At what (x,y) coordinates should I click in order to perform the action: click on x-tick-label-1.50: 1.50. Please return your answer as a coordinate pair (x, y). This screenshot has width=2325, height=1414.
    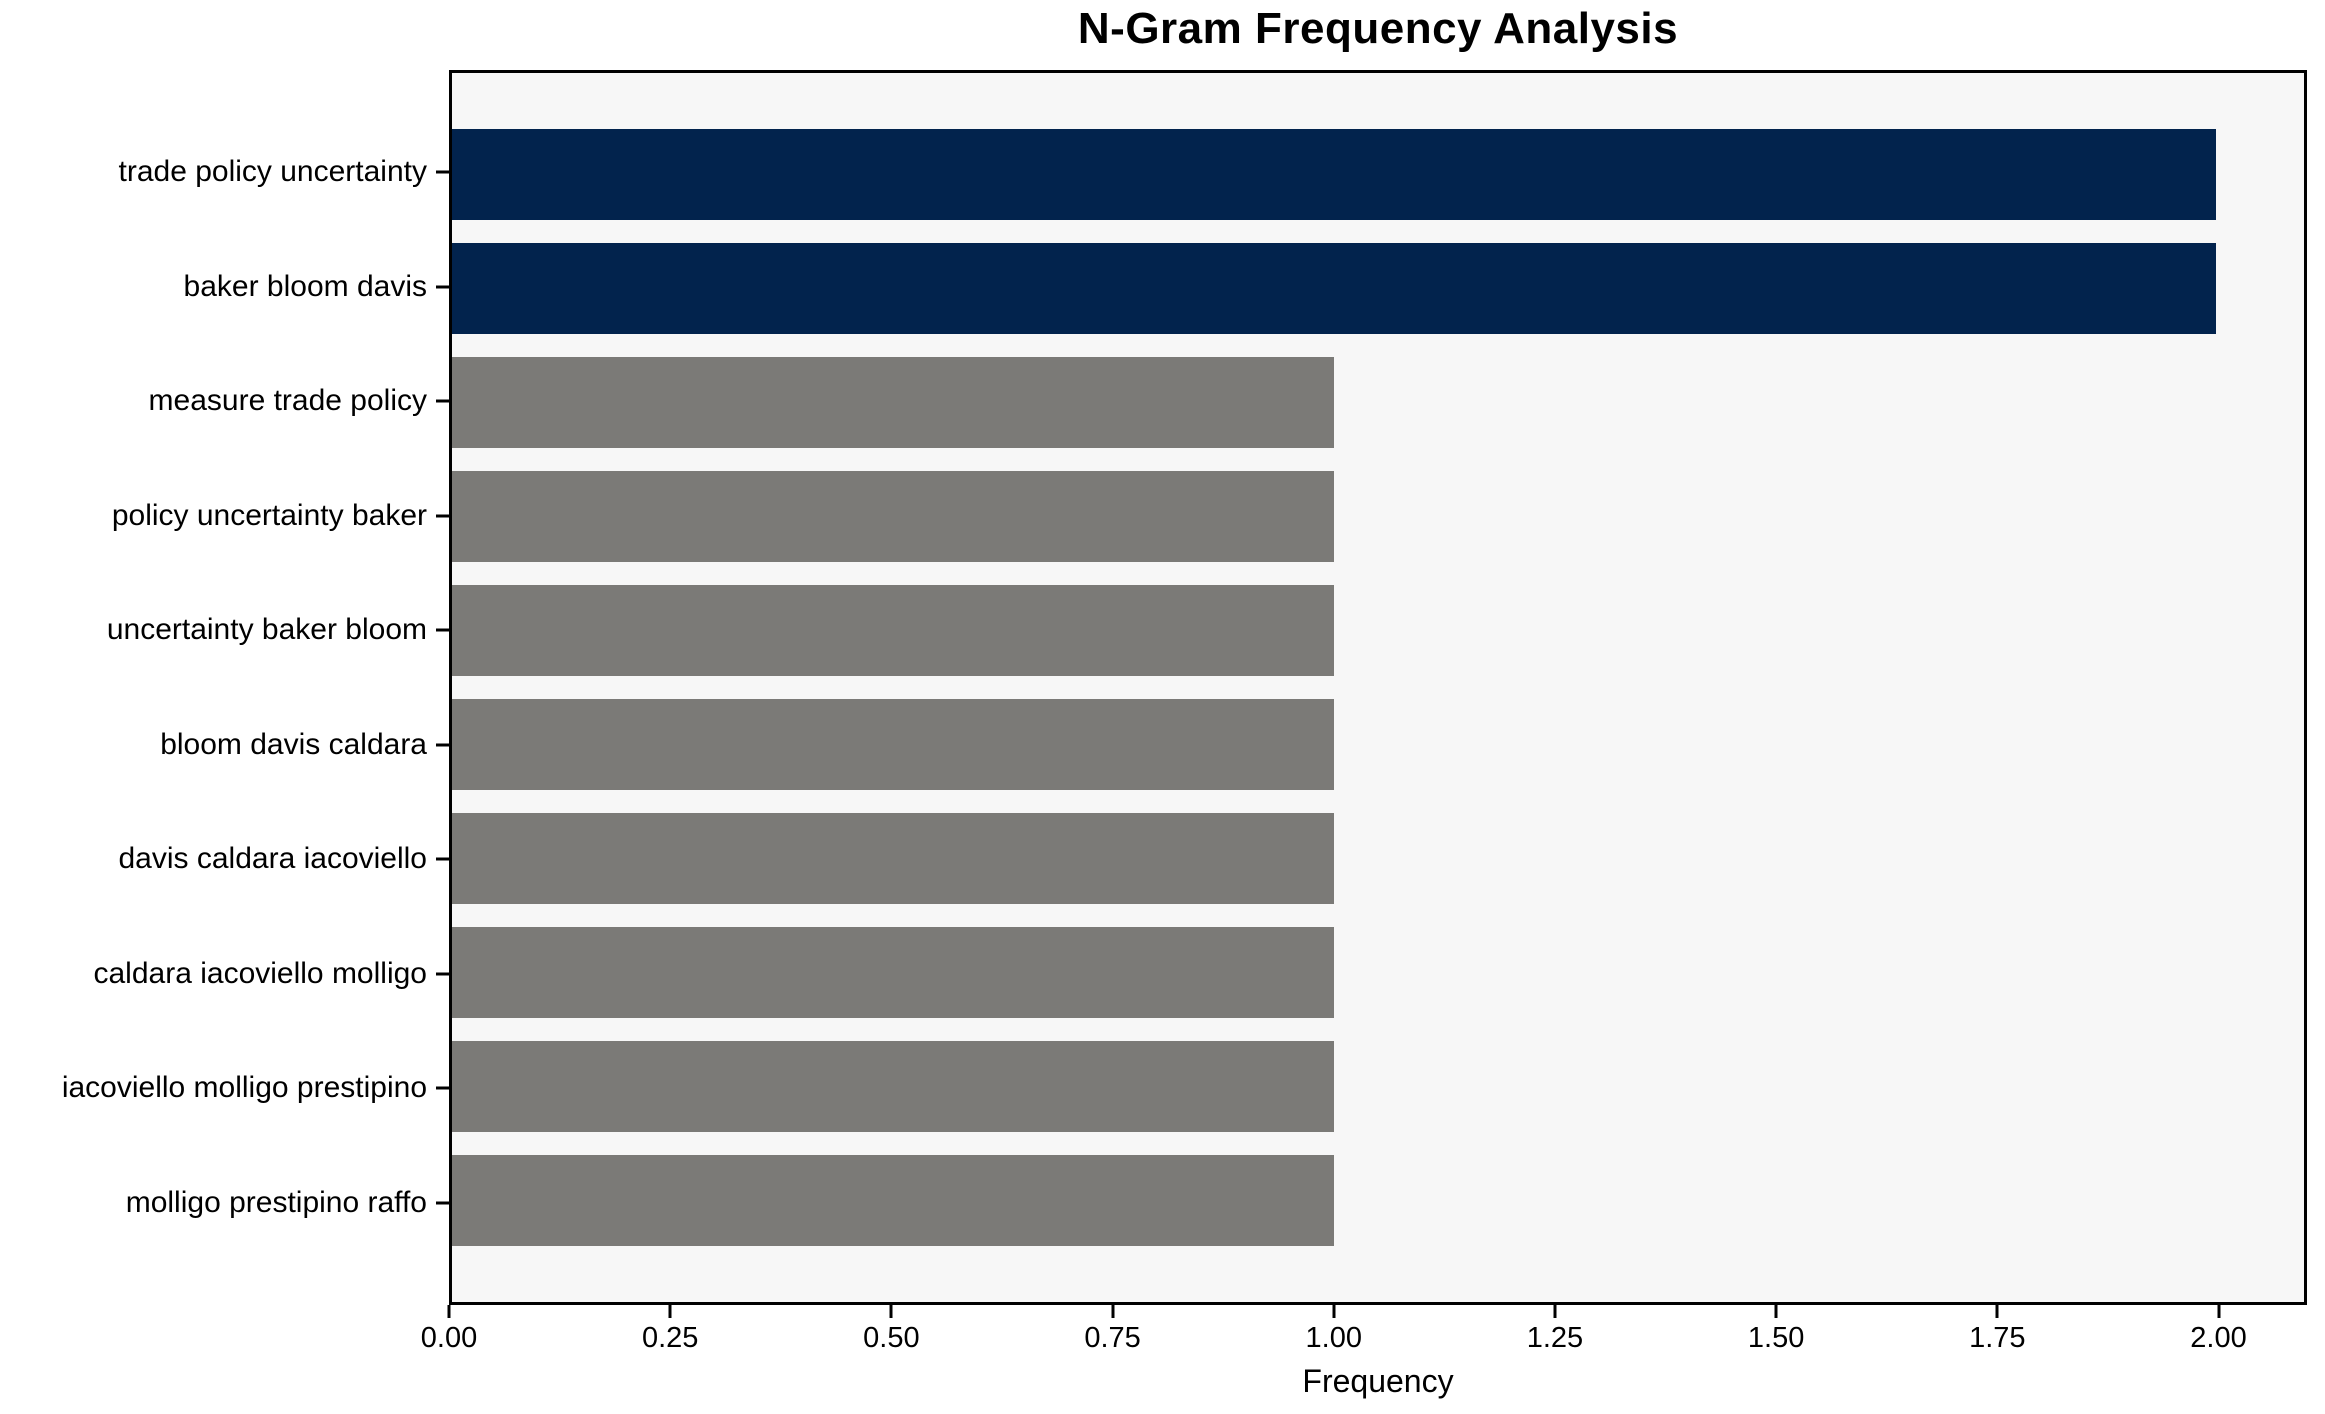
    Looking at the image, I should click on (1776, 1338).